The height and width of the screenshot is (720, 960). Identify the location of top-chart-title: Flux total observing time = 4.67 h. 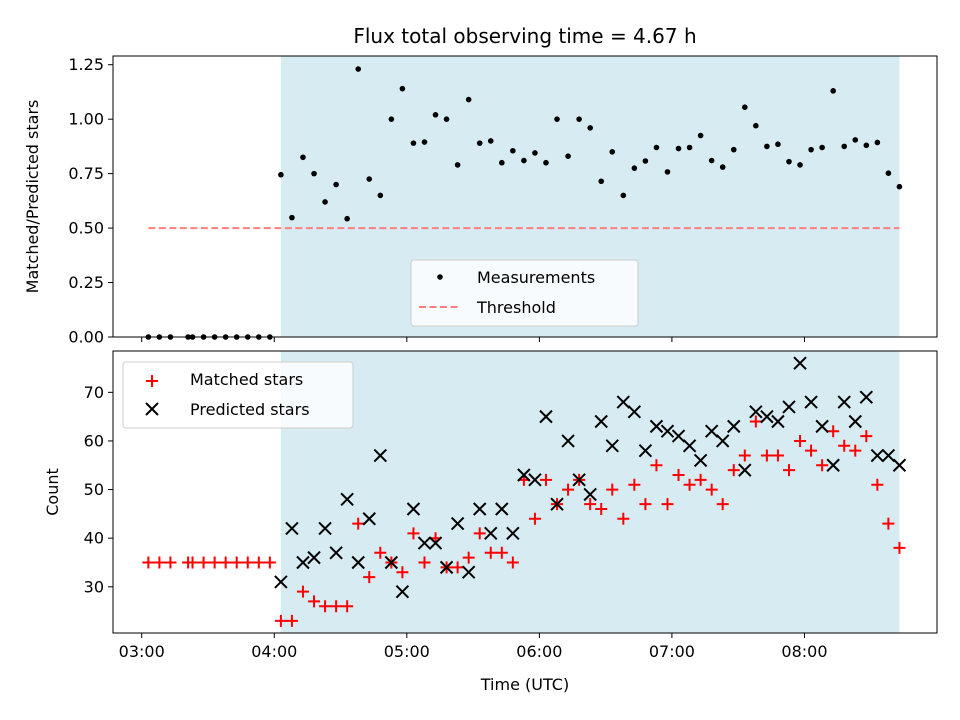
(524, 36).